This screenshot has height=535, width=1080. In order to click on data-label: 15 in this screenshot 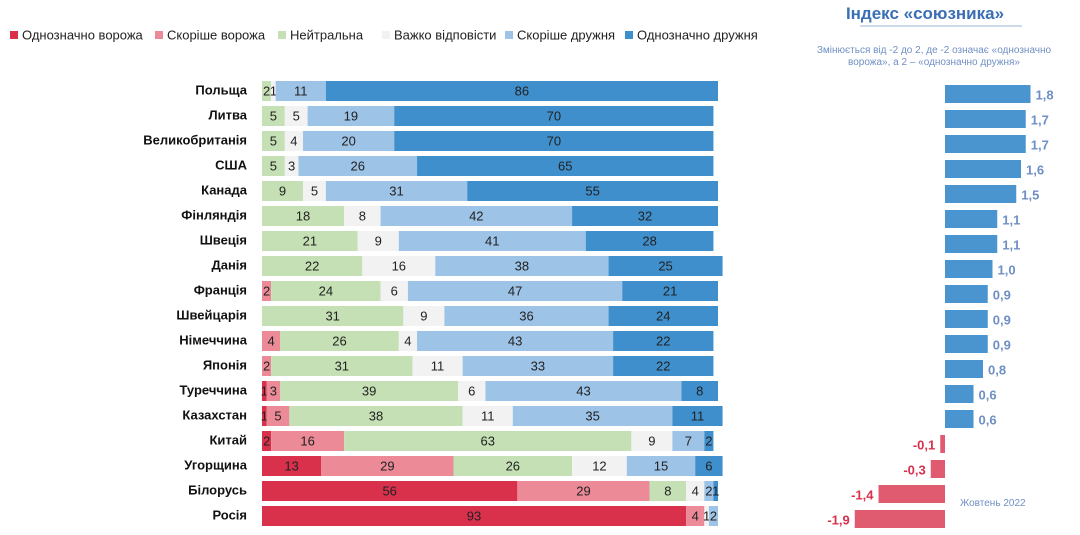, I will do `click(661, 465)`.